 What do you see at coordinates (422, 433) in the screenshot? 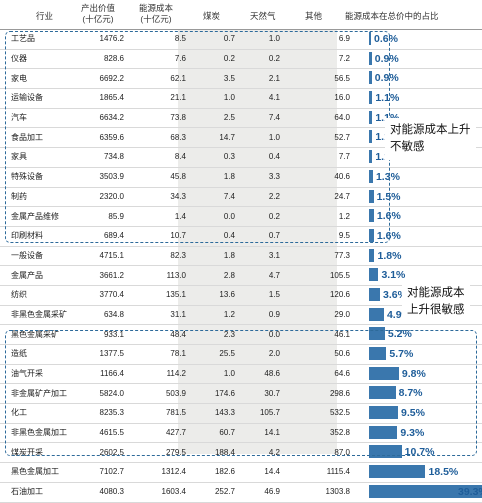
I see `cell-share: 9.3%` at bounding box center [422, 433].